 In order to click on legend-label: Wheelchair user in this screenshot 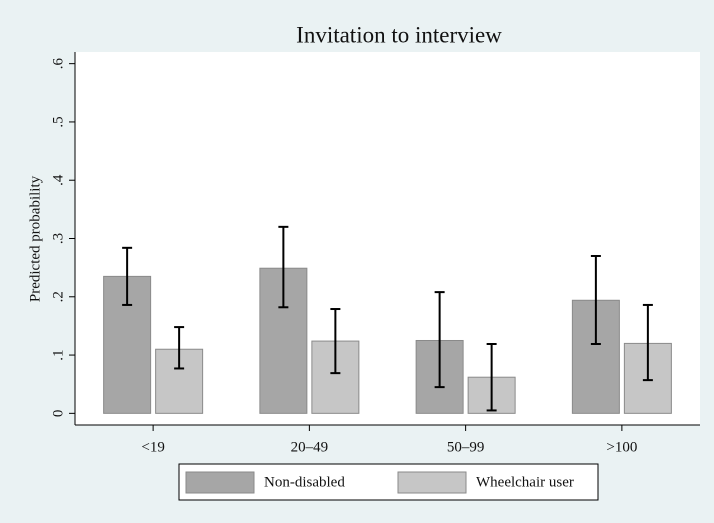, I will do `click(525, 482)`.